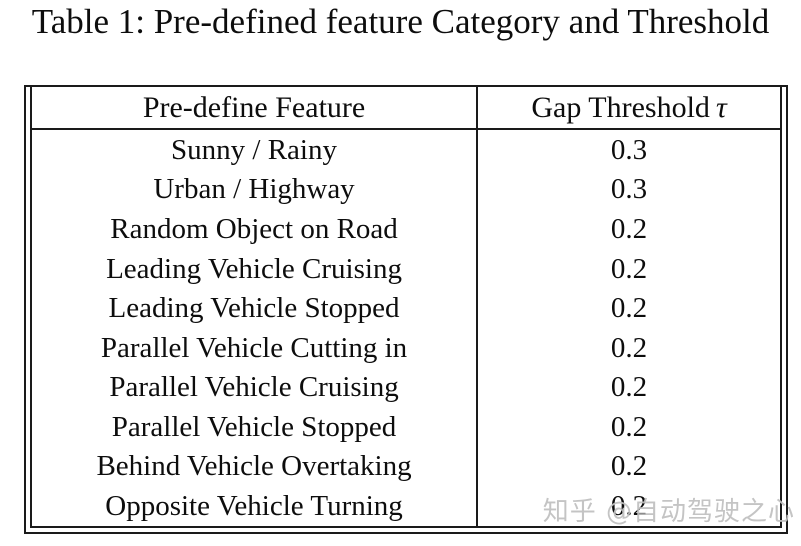 This screenshot has width=801, height=546. I want to click on header-row: Pre-define Feature Gap Threshold τ, so click(406, 108).